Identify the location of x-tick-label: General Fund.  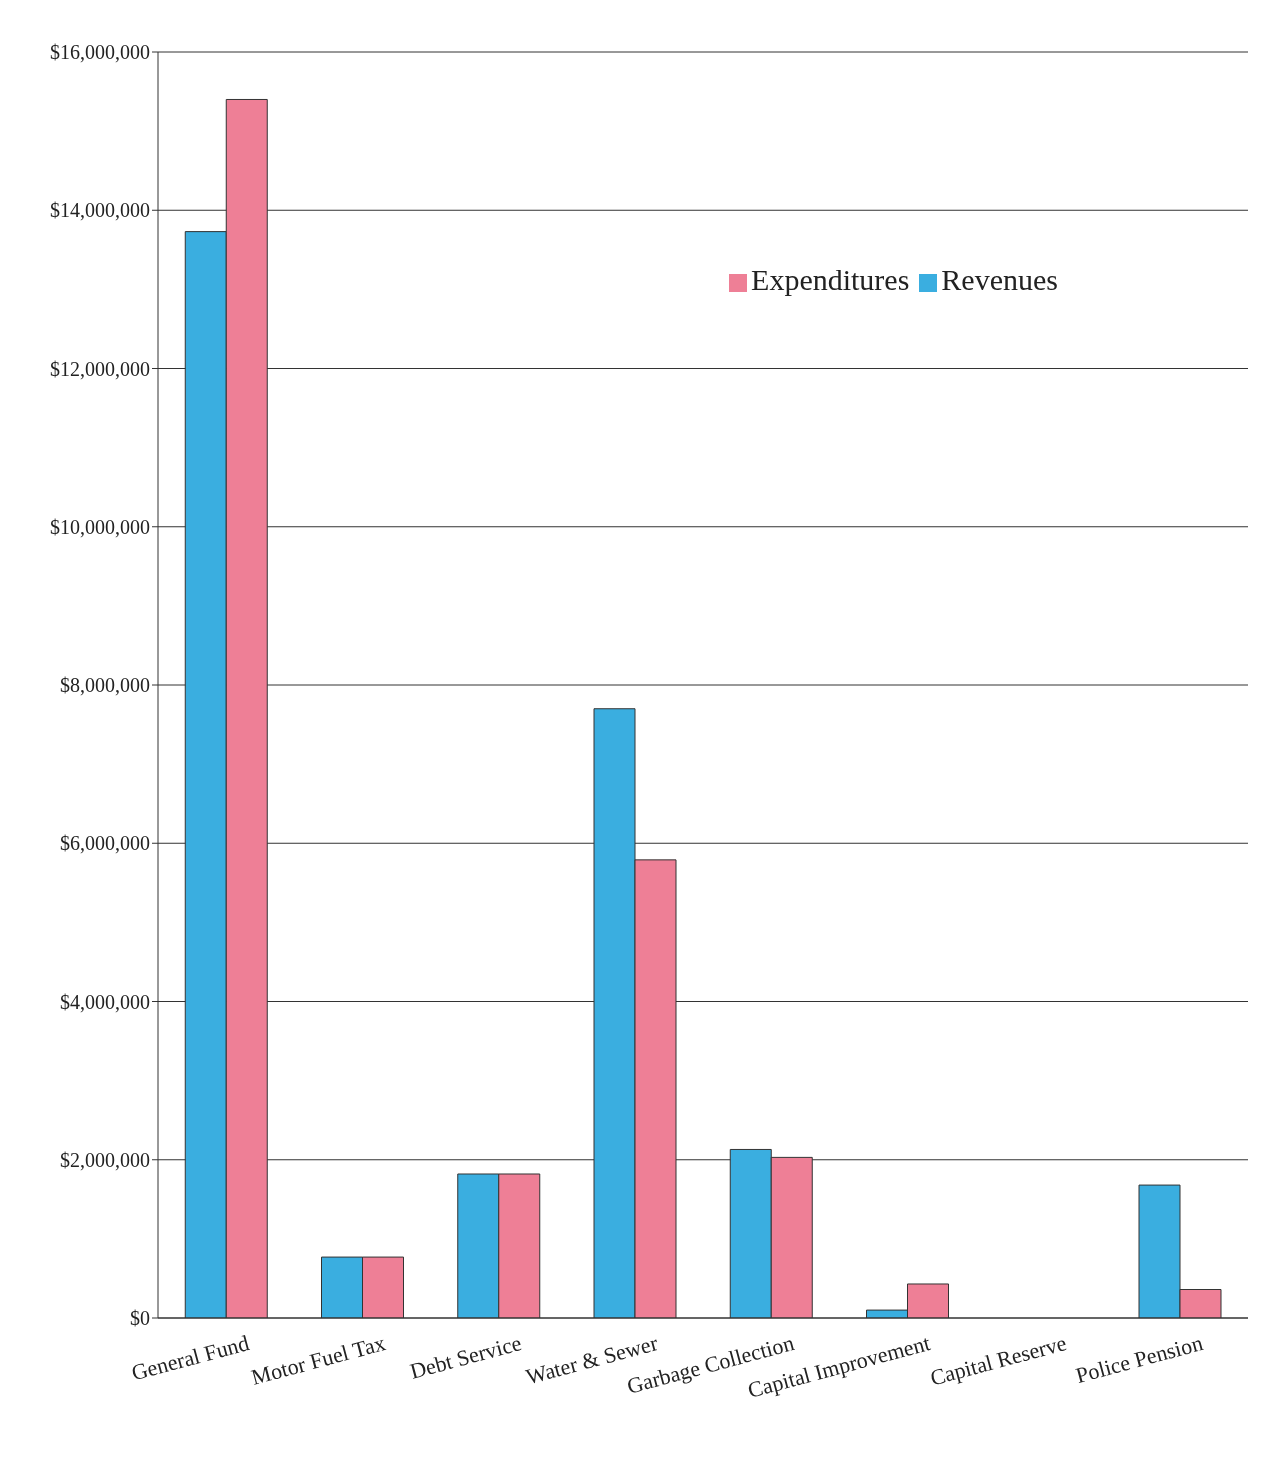
(190, 1358).